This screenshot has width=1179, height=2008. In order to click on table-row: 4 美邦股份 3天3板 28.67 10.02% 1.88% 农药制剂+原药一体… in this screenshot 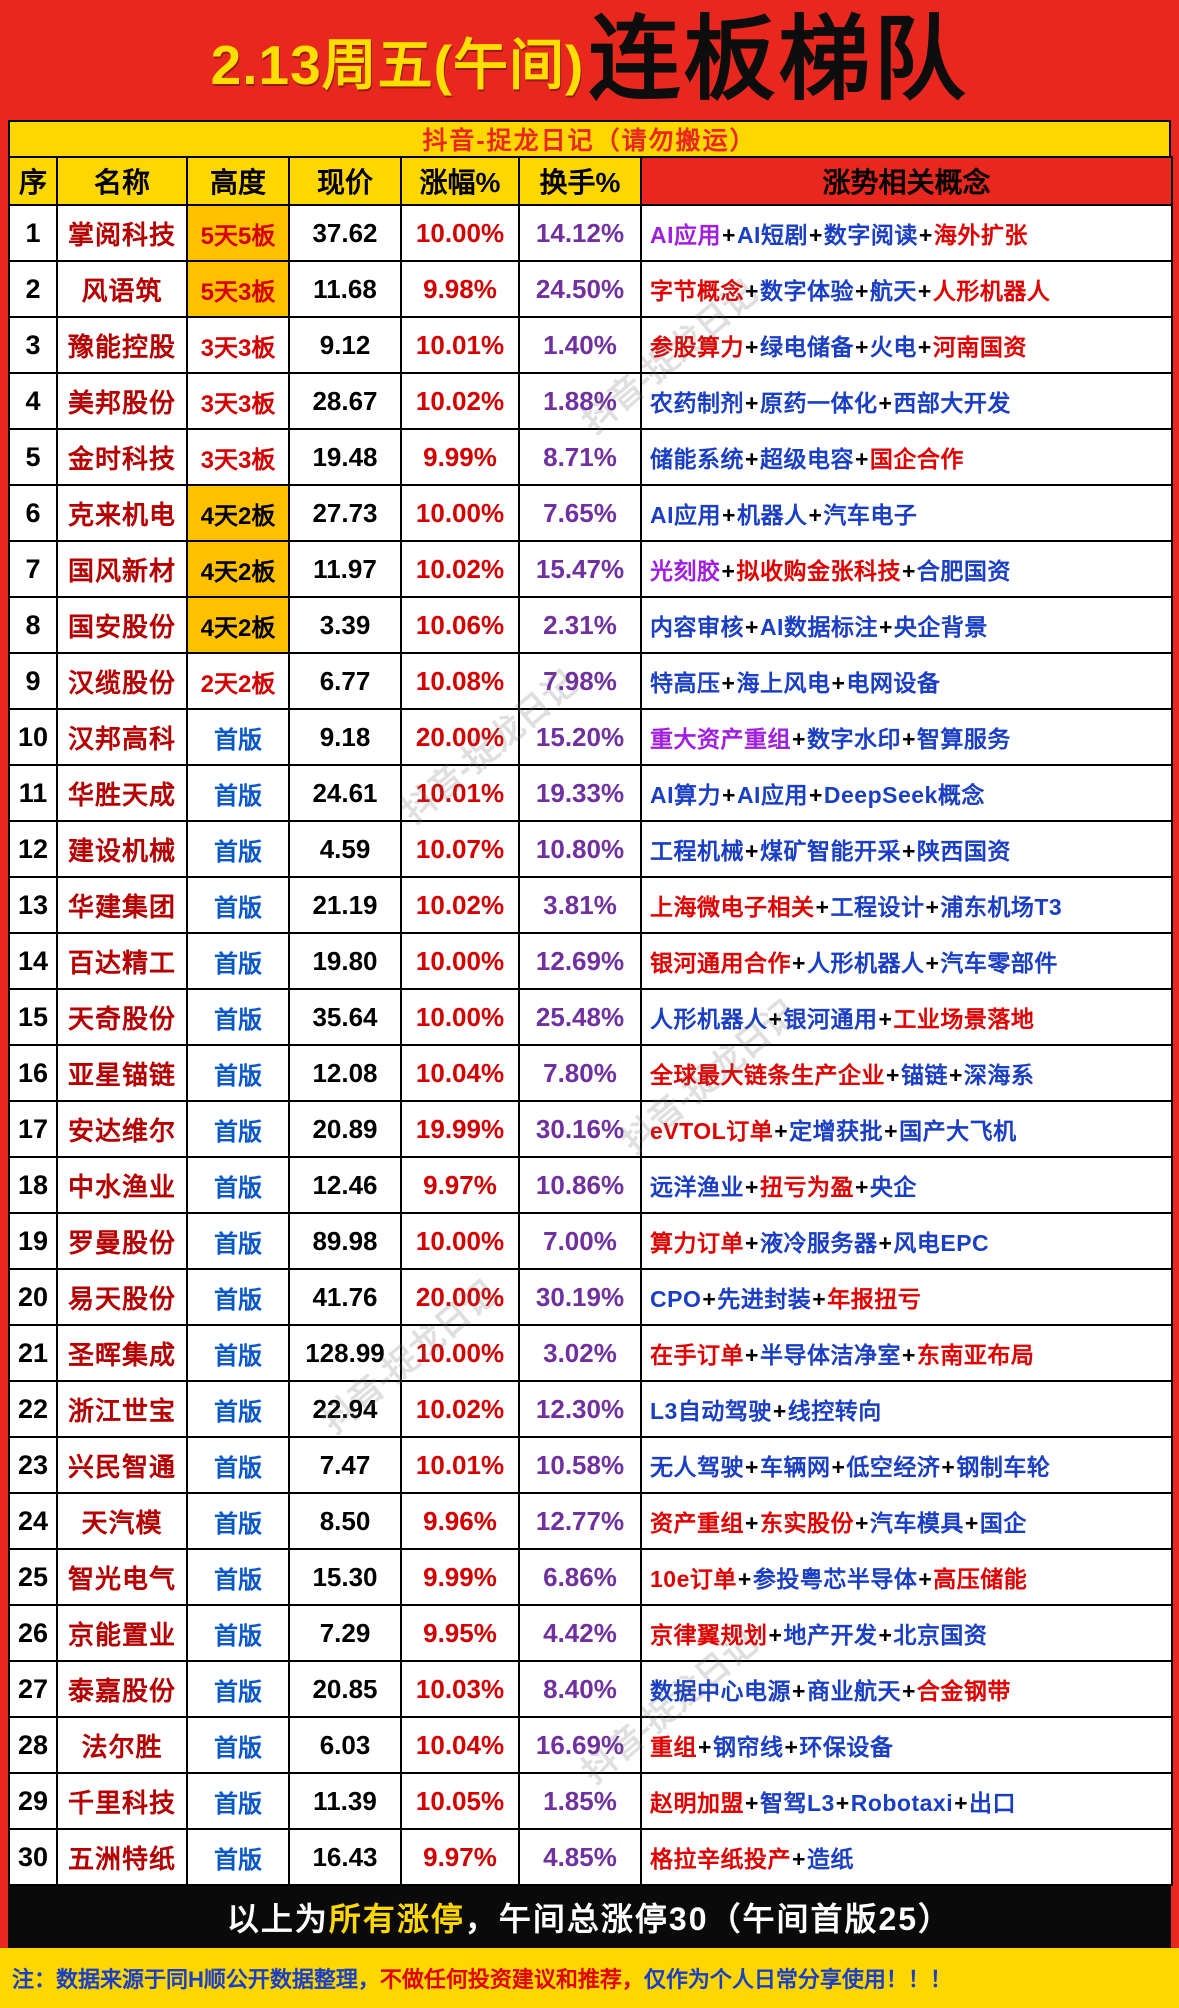, I will do `click(590, 401)`.